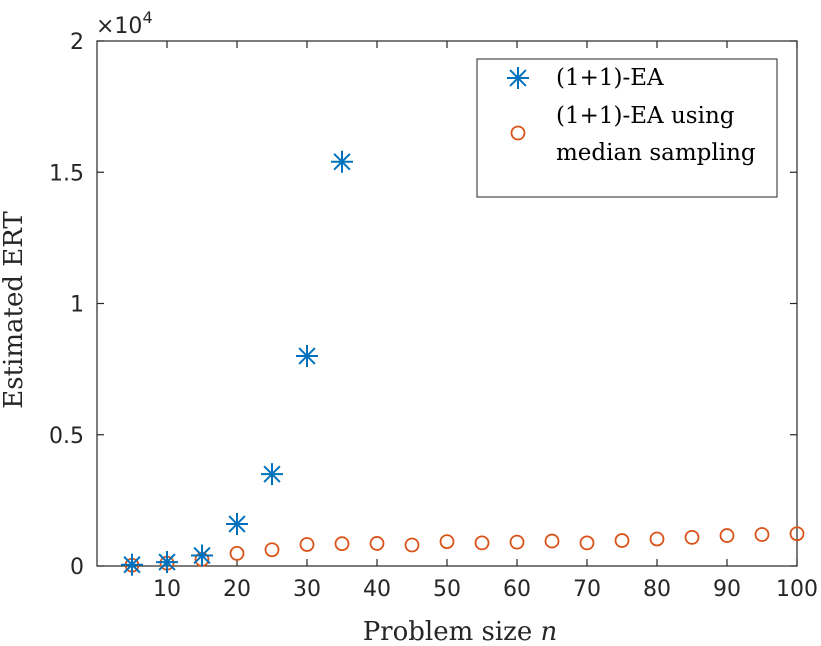  Describe the element at coordinates (14, 310) in the screenshot. I see `y-axis-label: Estimated ERT` at that location.